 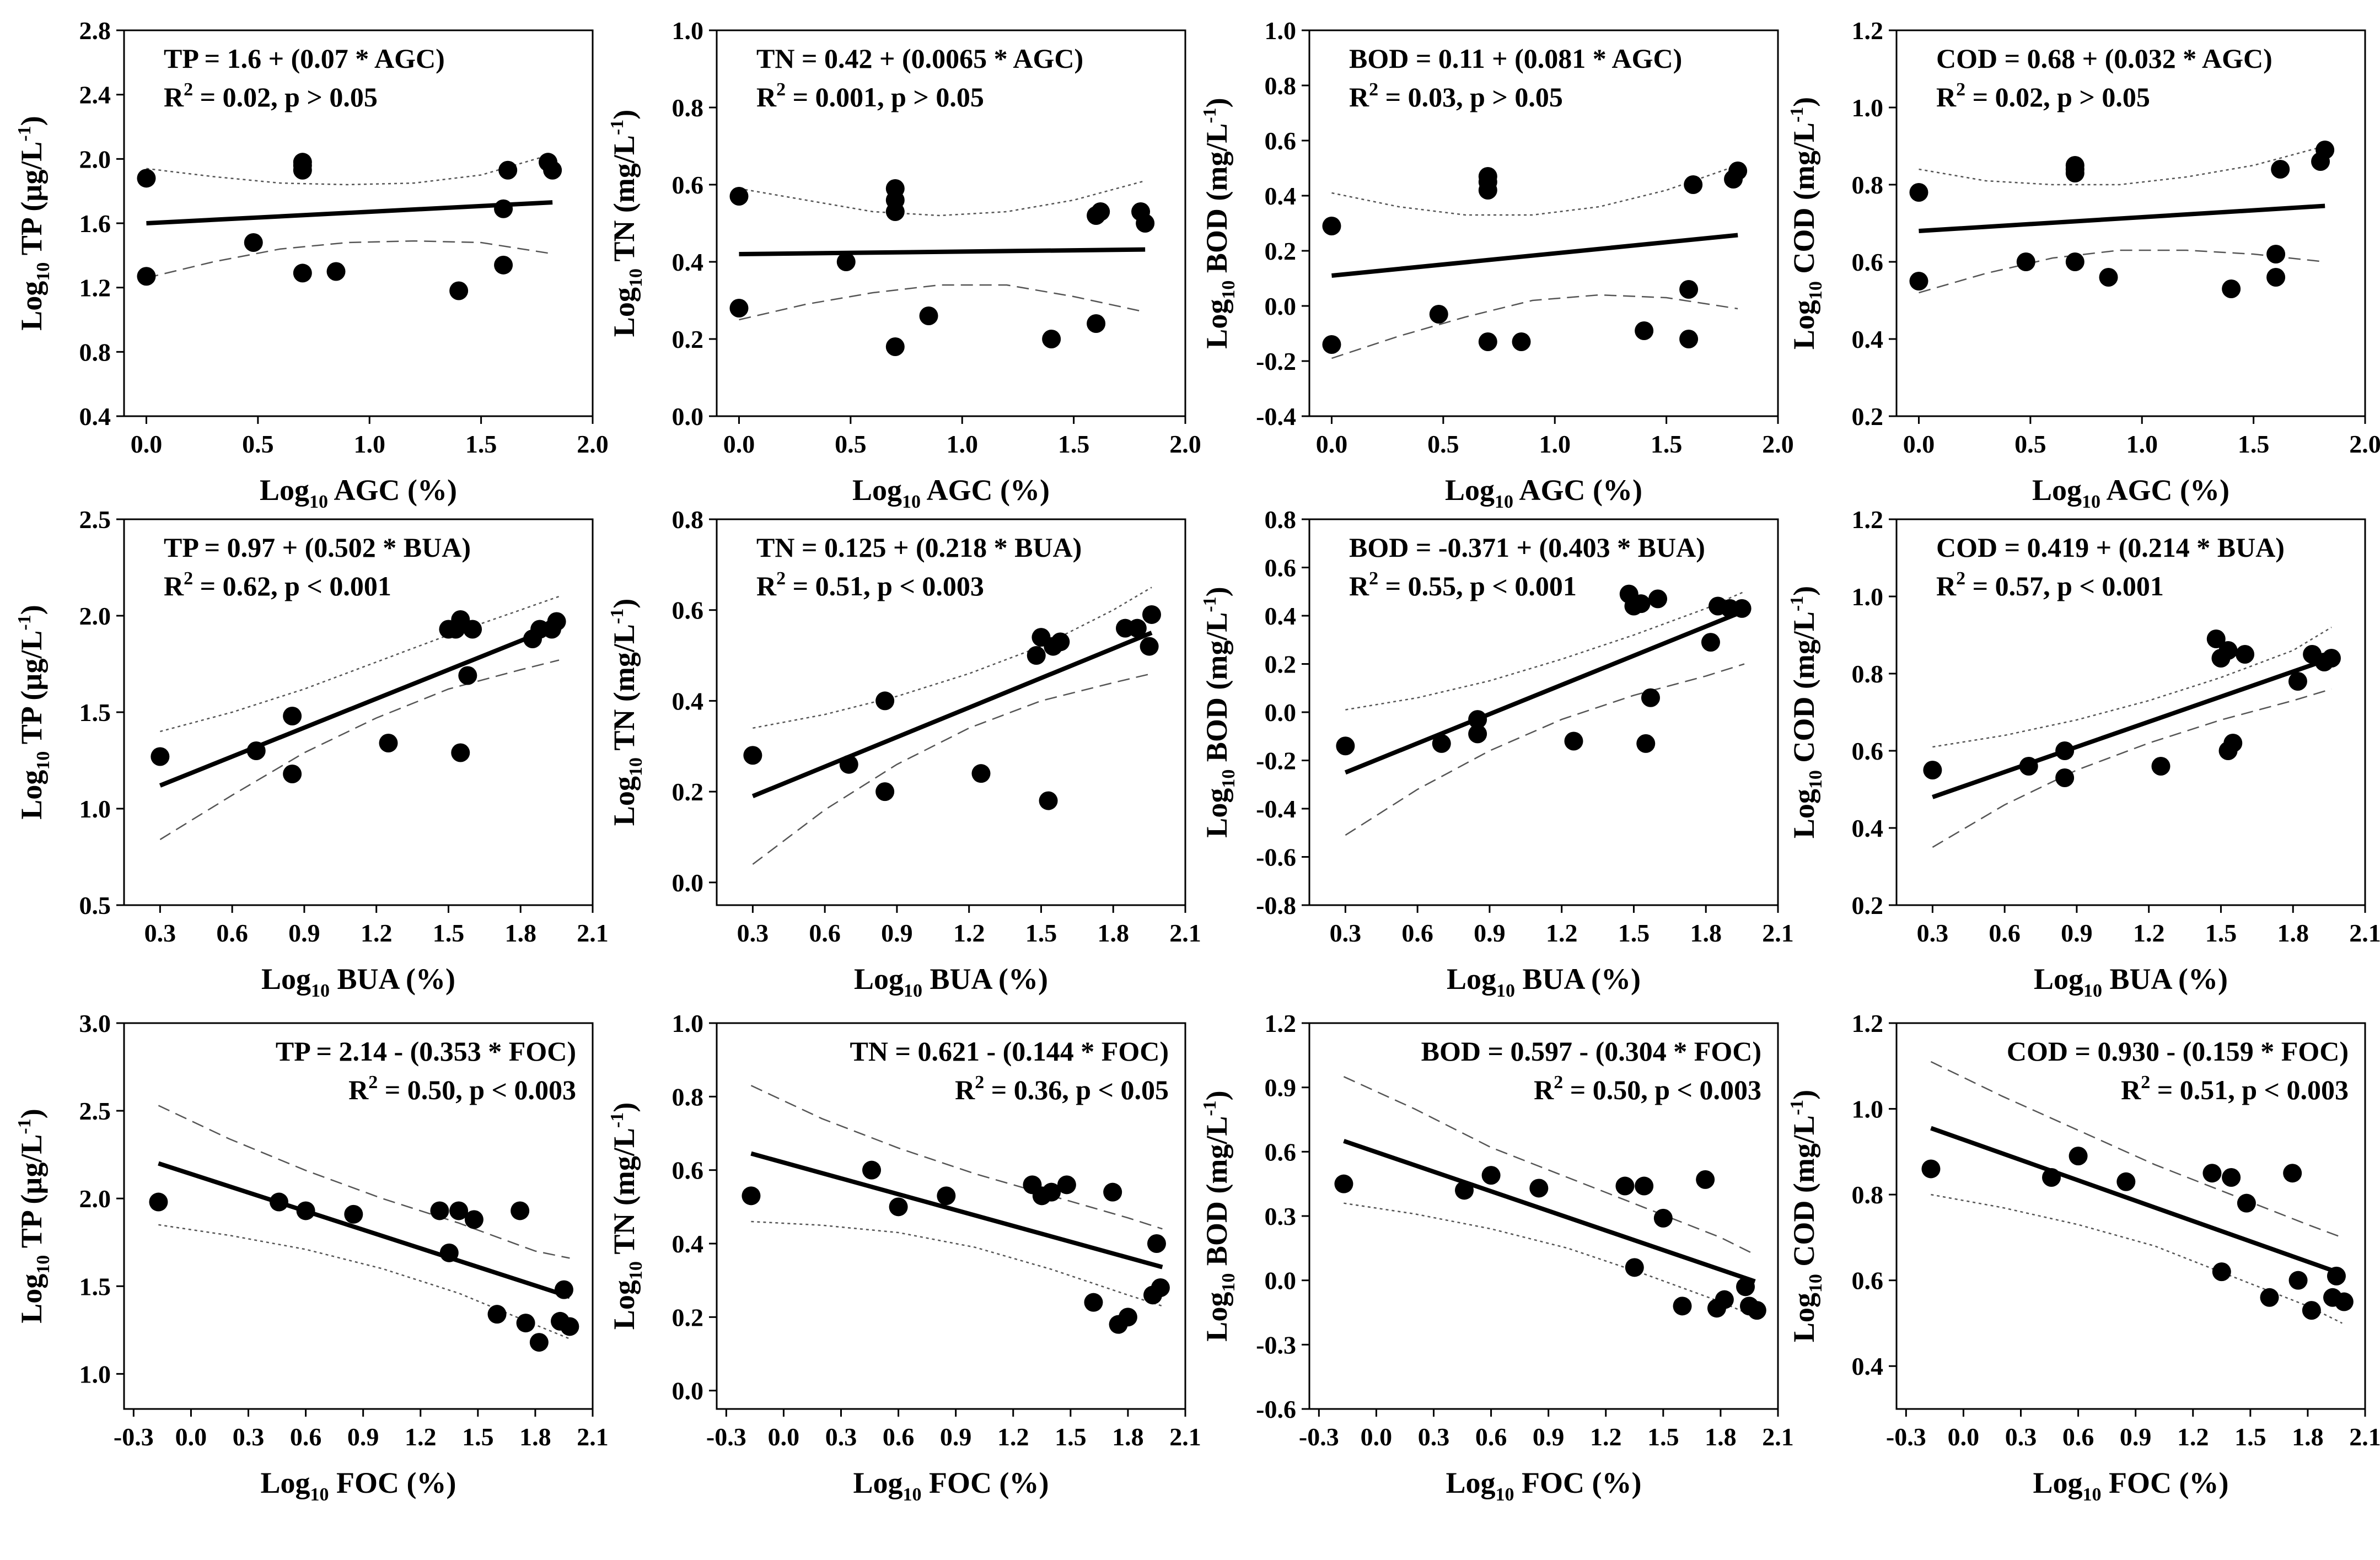 I want to click on panel-bod-bua-xtick-label: 0.9, so click(x=1490, y=933).